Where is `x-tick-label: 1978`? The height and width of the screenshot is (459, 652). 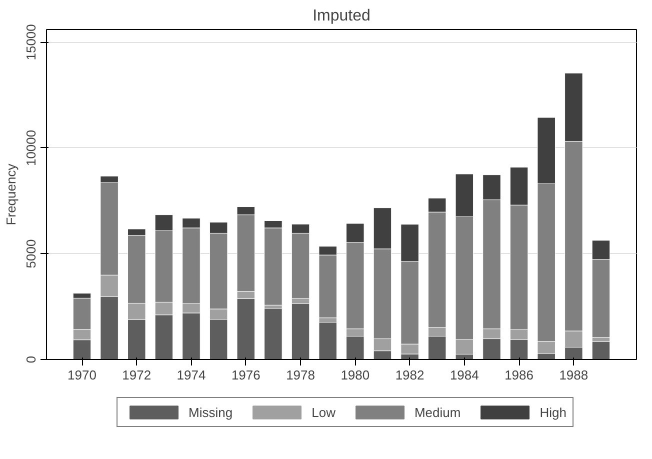
x-tick-label: 1978 is located at coordinates (300, 375).